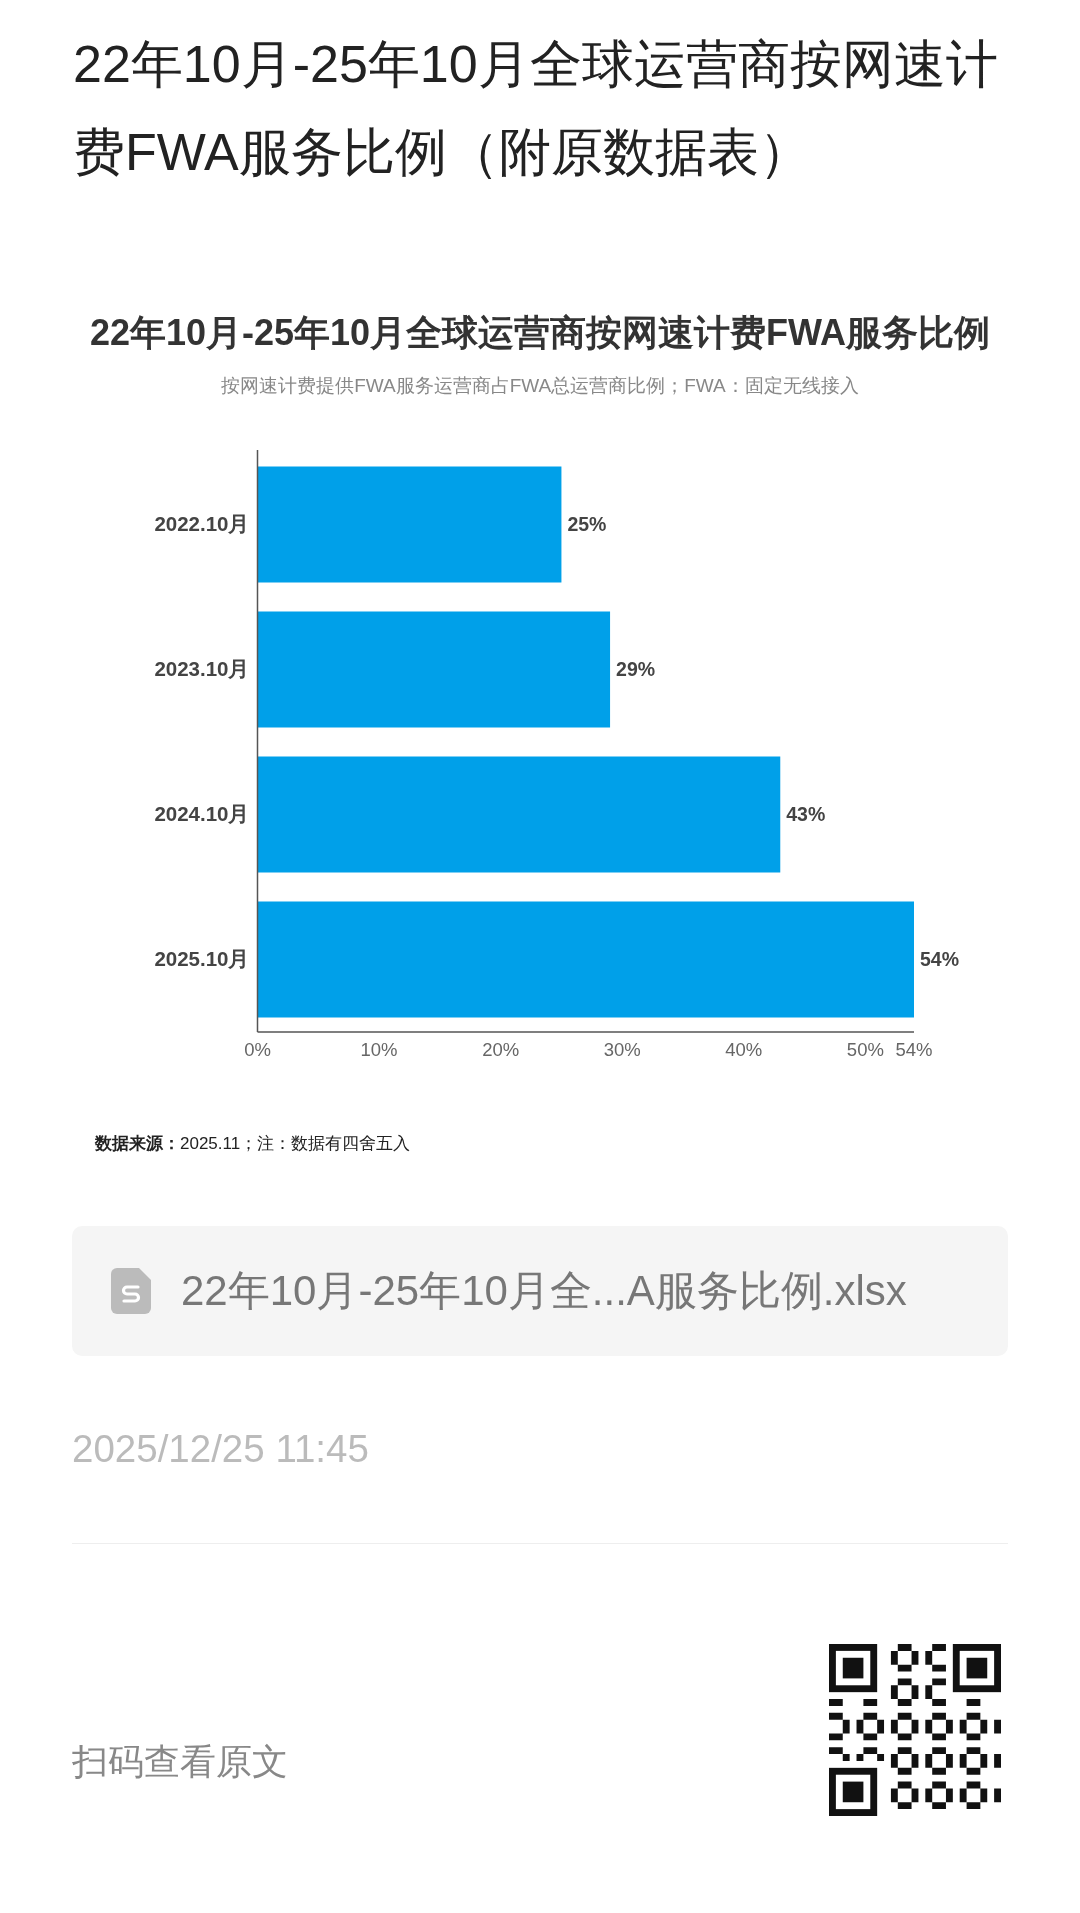 This screenshot has height=1913, width=1080. I want to click on text: 2025/12/25 11:45, so click(220, 1449).